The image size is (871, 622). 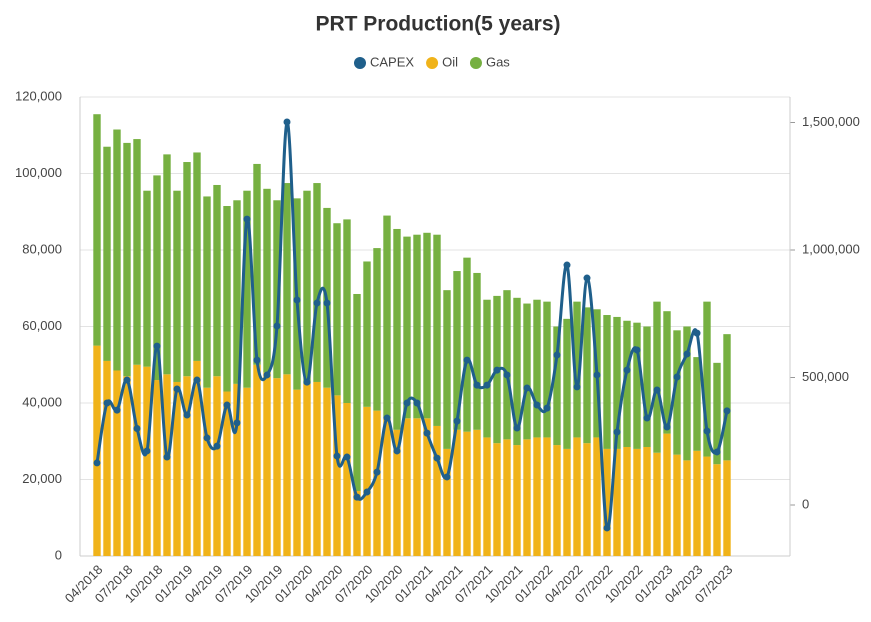 I want to click on legend: CAPEX Oil Gas, so click(x=432, y=61).